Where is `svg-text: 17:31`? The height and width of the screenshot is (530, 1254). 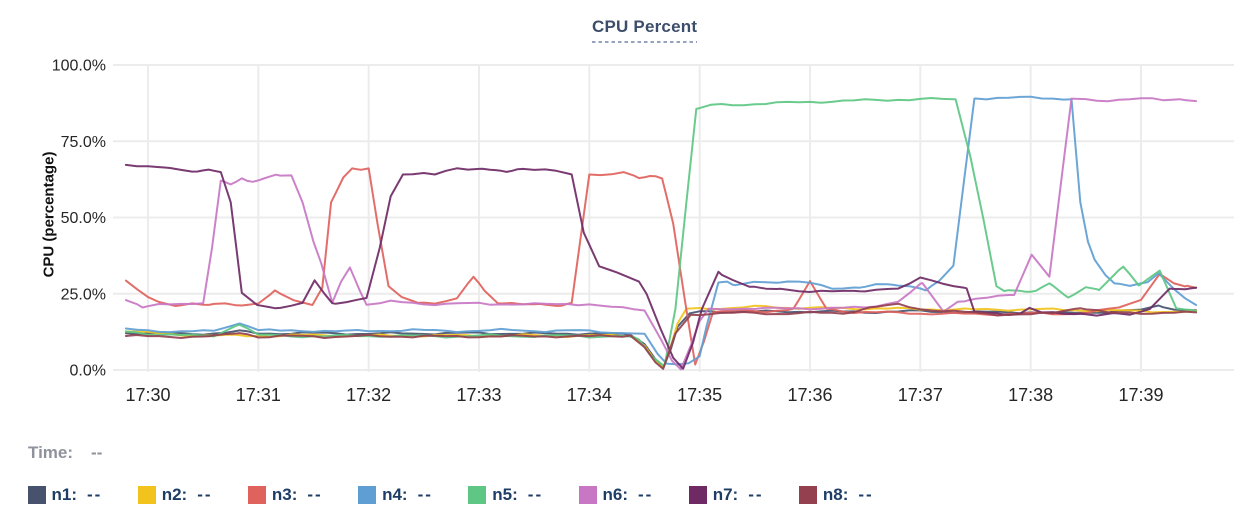
svg-text: 17:31 is located at coordinates (258, 395).